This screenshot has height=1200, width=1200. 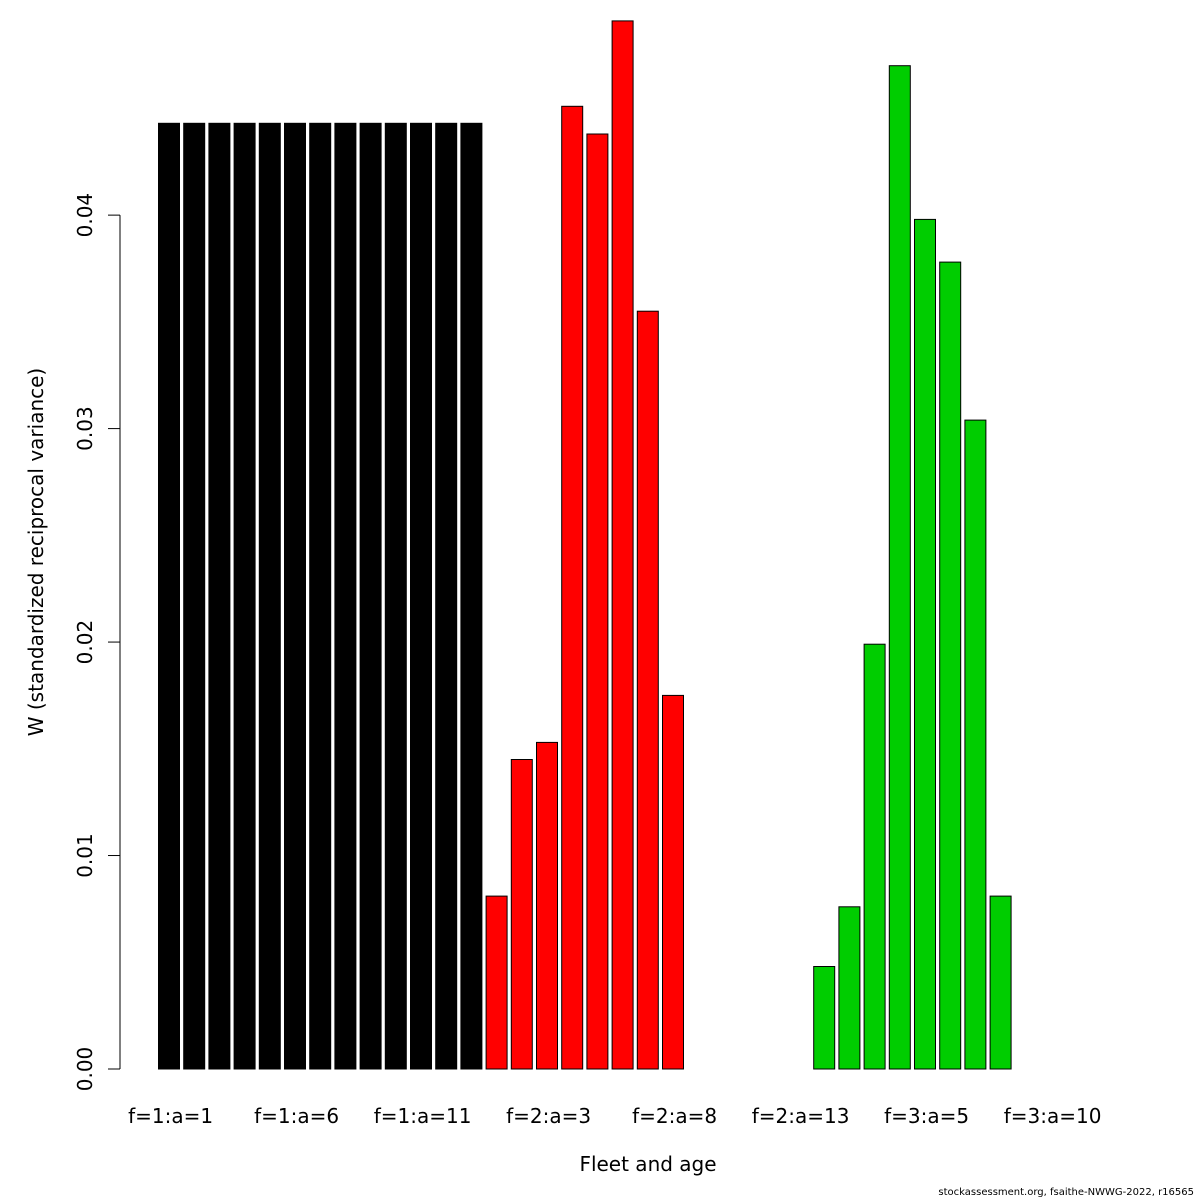 I want to click on x-tick-label: f=2:a=13, so click(x=801, y=1116).